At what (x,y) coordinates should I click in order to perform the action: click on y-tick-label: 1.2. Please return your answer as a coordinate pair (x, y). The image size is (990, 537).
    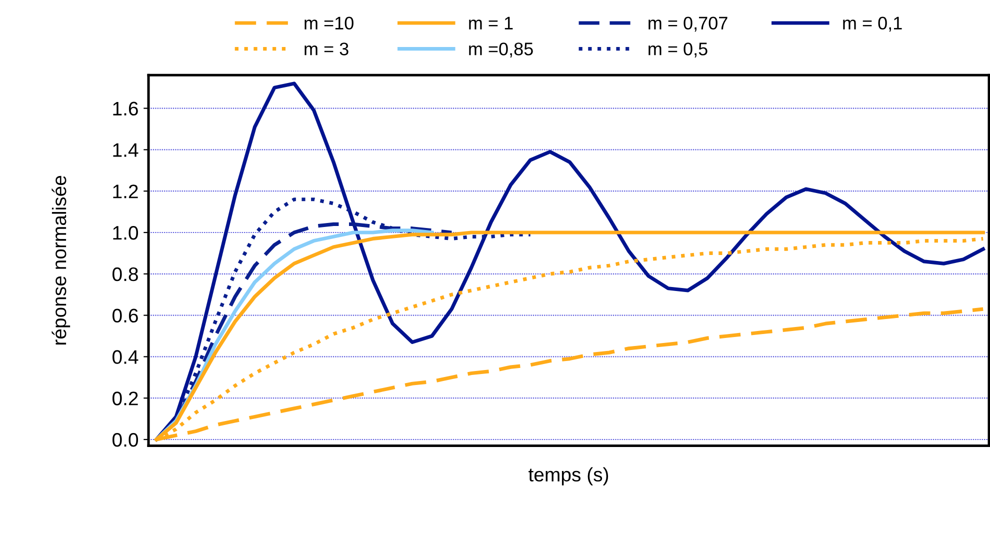
    Looking at the image, I should click on (125, 191).